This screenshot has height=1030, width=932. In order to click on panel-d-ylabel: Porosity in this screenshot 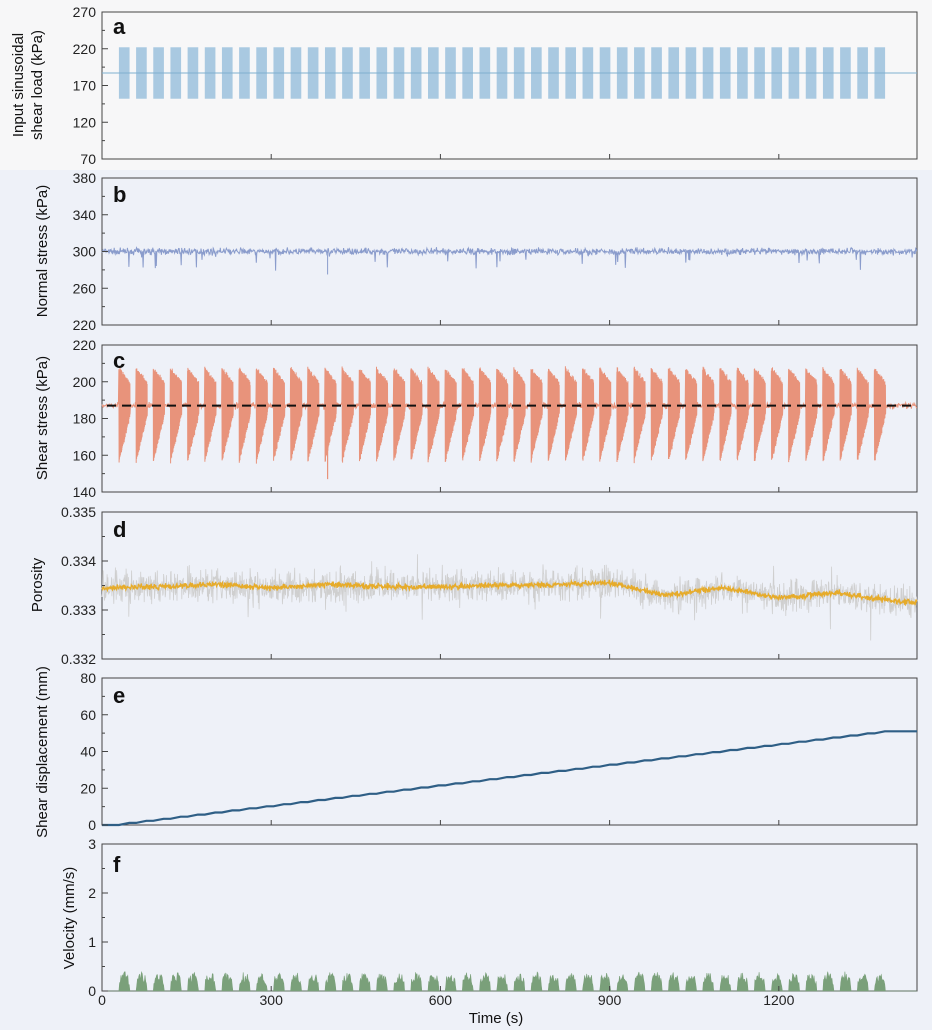, I will do `click(37, 584)`.